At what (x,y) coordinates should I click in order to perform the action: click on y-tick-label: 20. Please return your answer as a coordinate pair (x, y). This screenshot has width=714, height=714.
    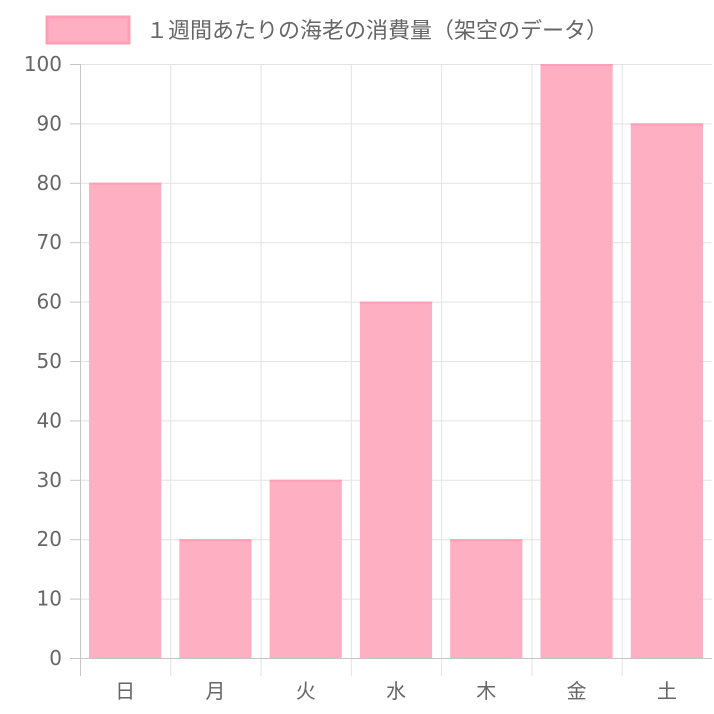
    Looking at the image, I should click on (49, 539).